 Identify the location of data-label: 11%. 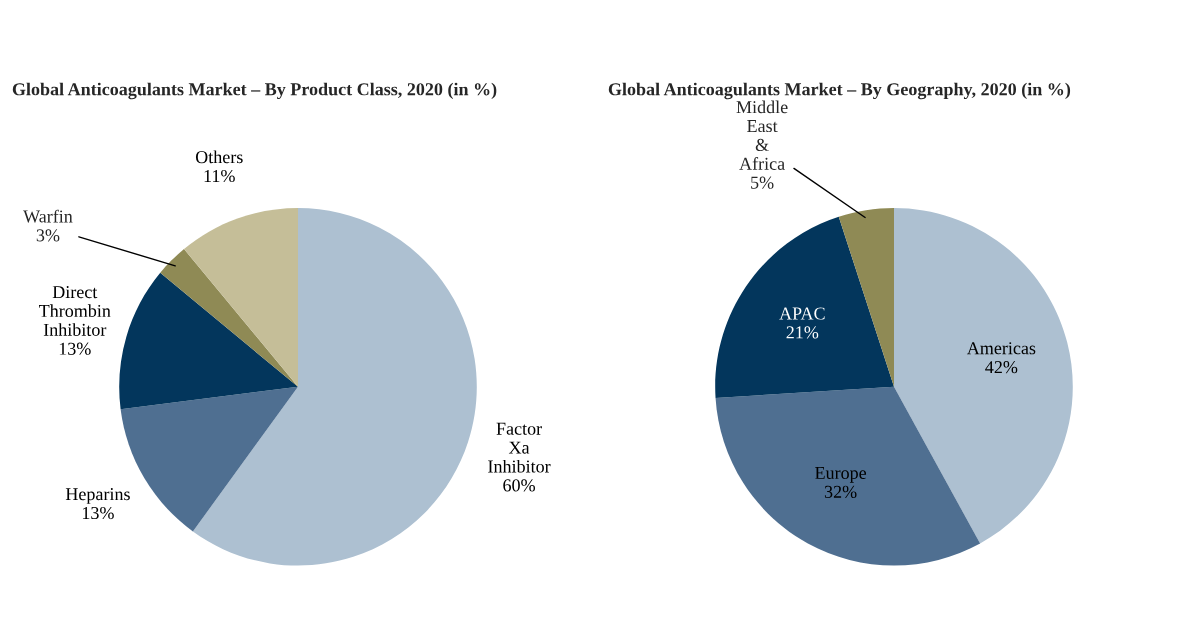
(219, 176).